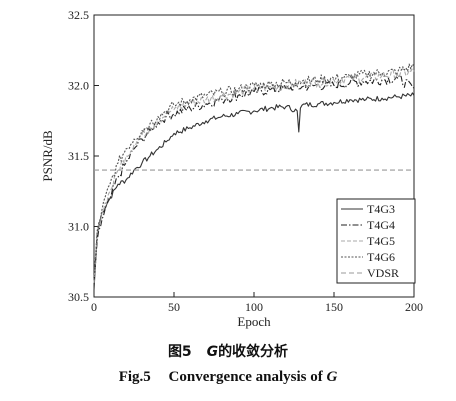 Image resolution: width=456 pixels, height=401 pixels. What do you see at coordinates (253, 352) in the screenshot?
I see `caption-cn-text: 的收敛分析` at bounding box center [253, 352].